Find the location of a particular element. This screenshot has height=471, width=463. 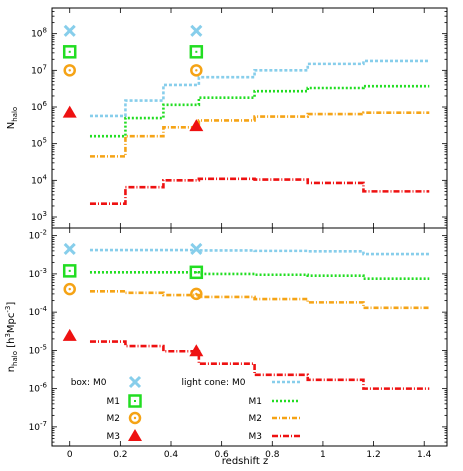

legend-layer: box: light cone: M1 M1 M2 M2 M3 M3 M0 M0 is located at coordinates (185, 408).